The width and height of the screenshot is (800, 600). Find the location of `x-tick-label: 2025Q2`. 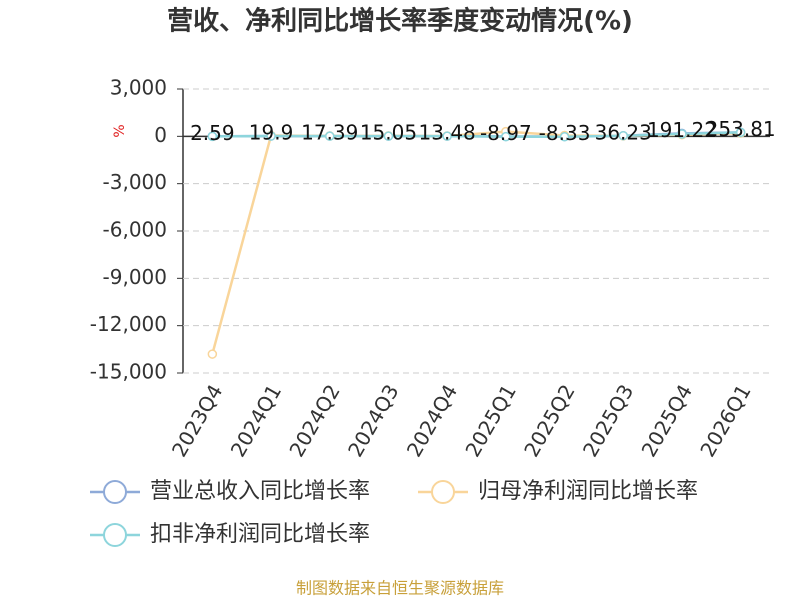

x-tick-label: 2025Q2 is located at coordinates (549, 420).